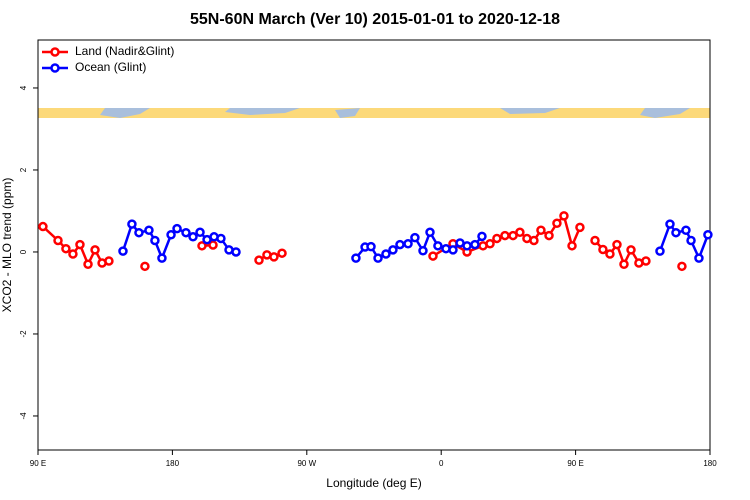  I want to click on series-line, so click(362, 241).